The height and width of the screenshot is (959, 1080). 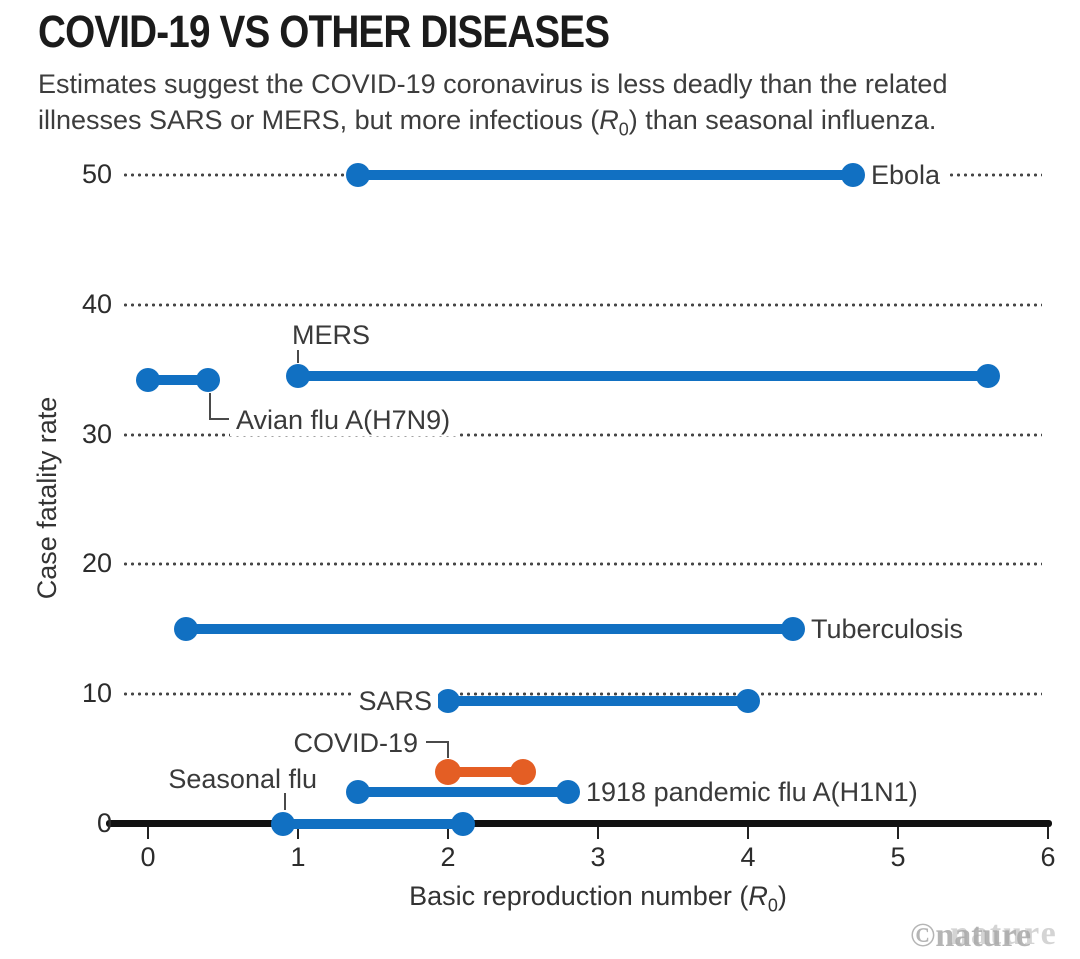 What do you see at coordinates (898, 857) in the screenshot?
I see `x-tick-label-5: 5` at bounding box center [898, 857].